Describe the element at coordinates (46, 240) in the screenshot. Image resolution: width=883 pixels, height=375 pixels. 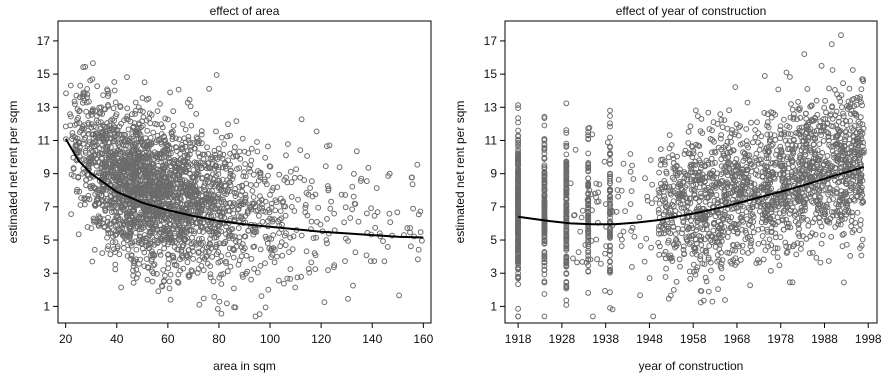
I see `y-tick-label: 5` at that location.